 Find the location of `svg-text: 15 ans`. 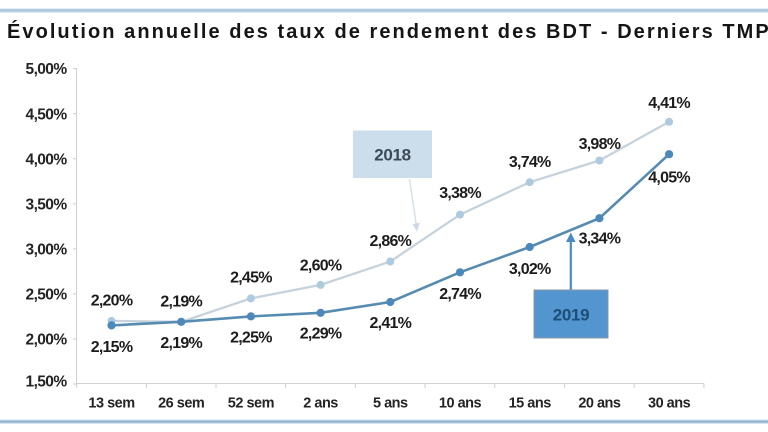

svg-text: 15 ans is located at coordinates (530, 404).